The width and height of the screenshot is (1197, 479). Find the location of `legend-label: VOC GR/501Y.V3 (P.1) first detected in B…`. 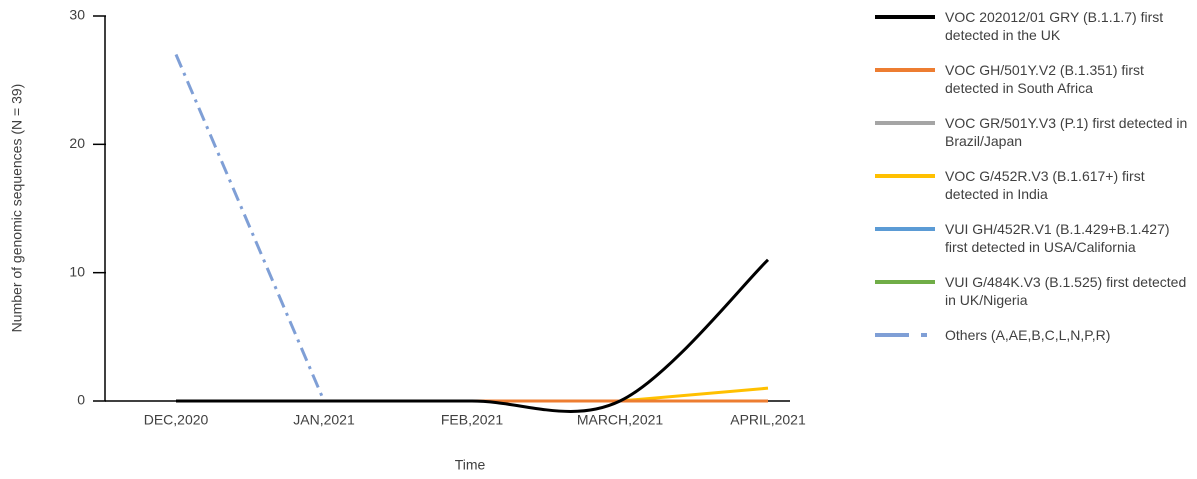

legend-label: VOC GR/501Y.V3 (P.1) first detected in B… is located at coordinates (1066, 132).